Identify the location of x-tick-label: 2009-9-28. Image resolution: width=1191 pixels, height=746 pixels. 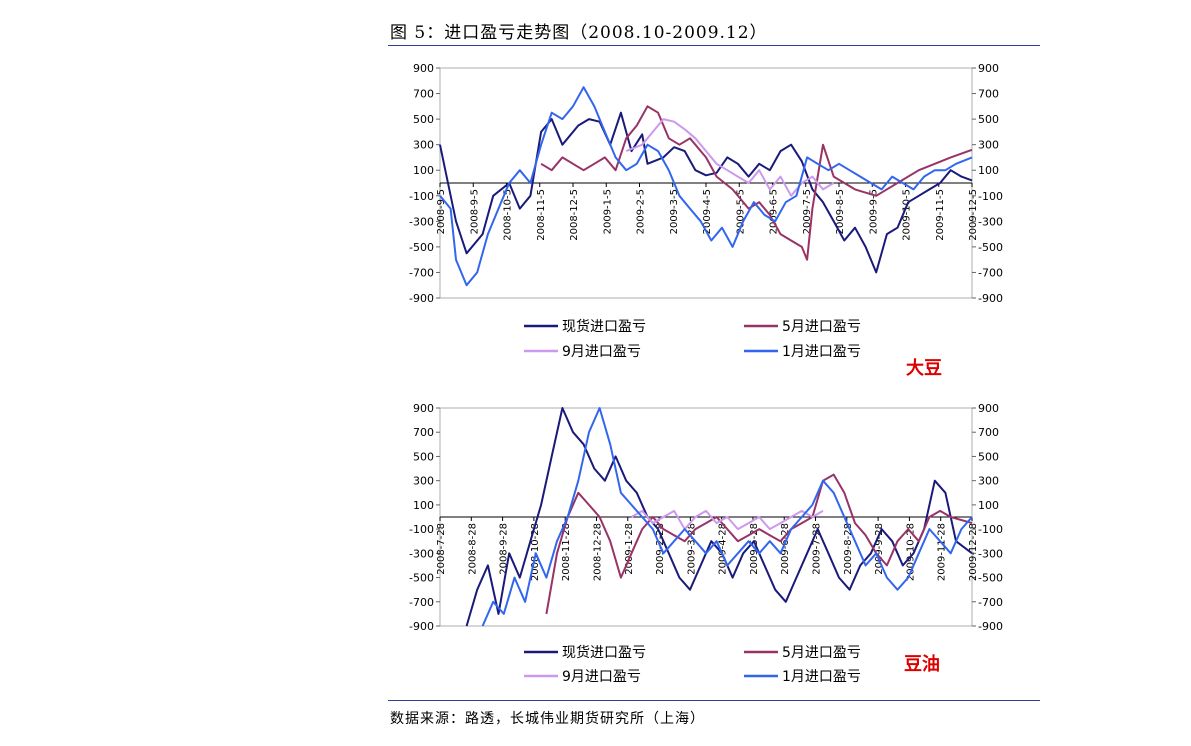
(879, 549).